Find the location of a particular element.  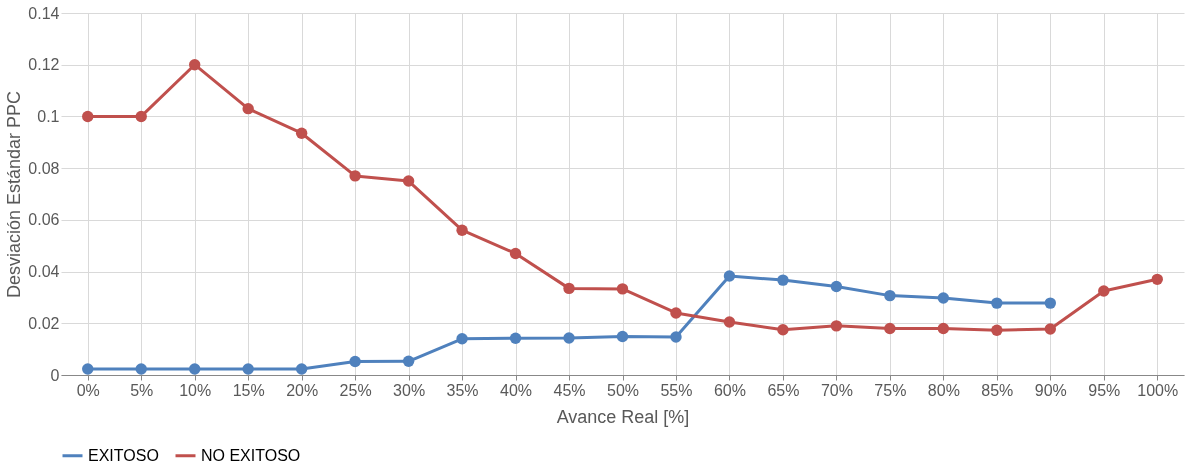

x-tick-label: 30% is located at coordinates (409, 390).